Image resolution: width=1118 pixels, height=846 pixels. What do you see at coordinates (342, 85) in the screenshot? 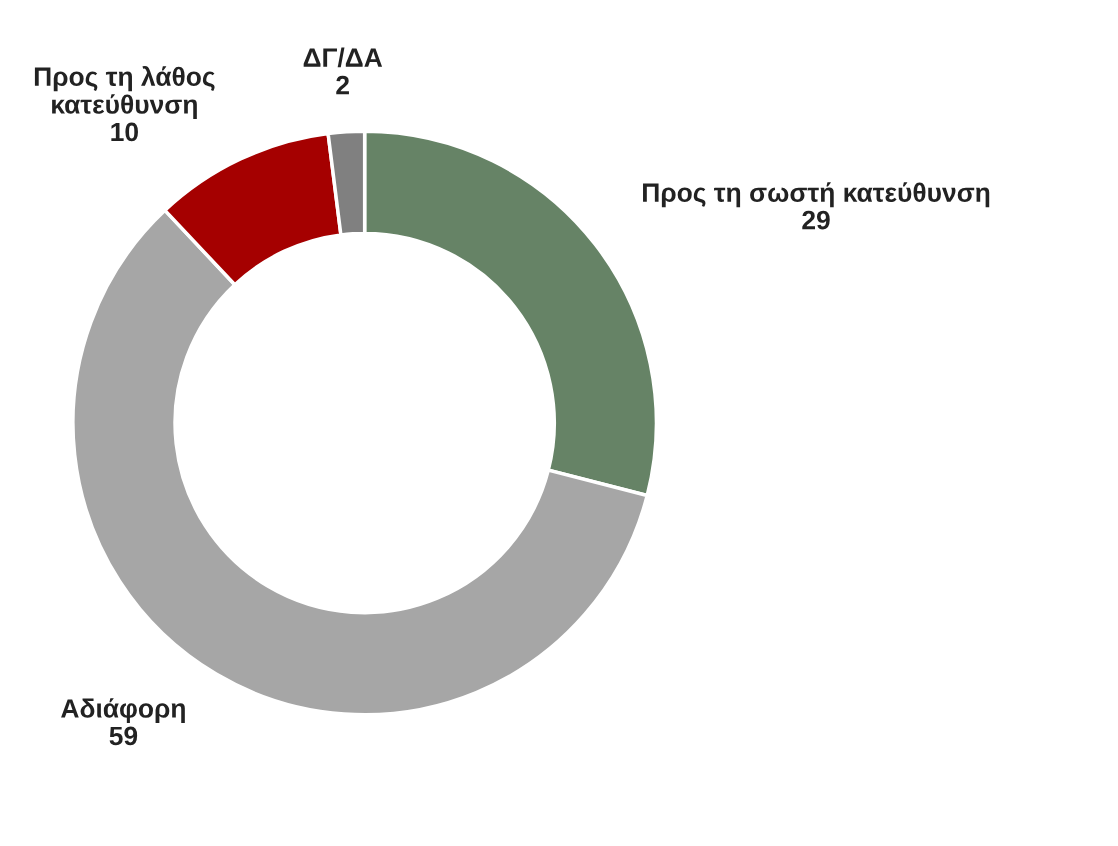
I see `data-label: 2` at bounding box center [342, 85].